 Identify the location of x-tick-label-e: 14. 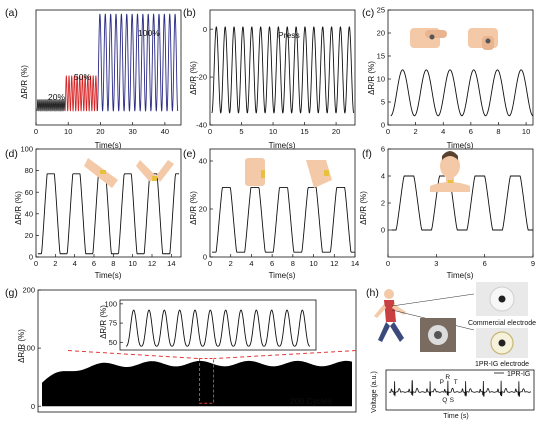
(355, 263).